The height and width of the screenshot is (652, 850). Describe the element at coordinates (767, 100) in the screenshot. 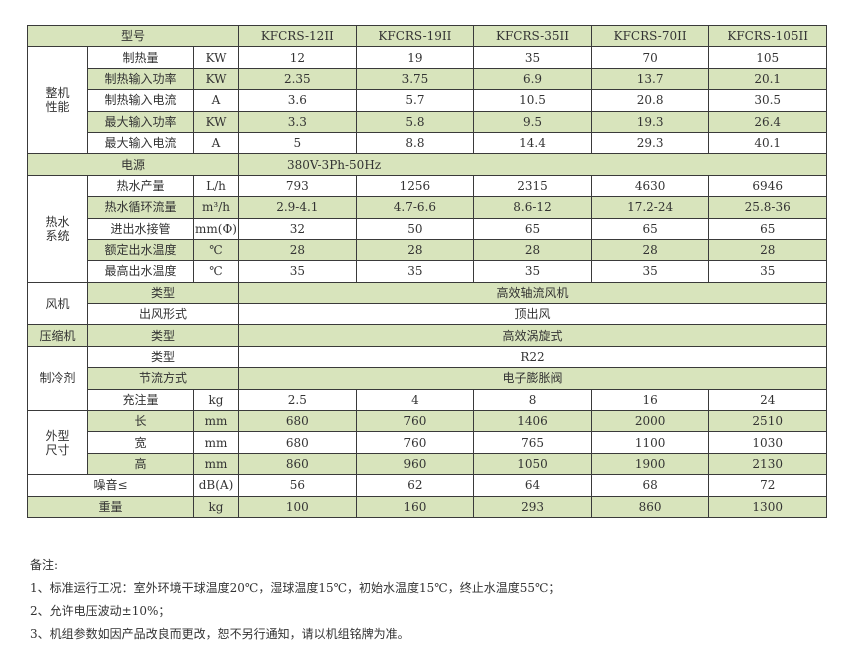

I see `value-cell: 30.5` at that location.